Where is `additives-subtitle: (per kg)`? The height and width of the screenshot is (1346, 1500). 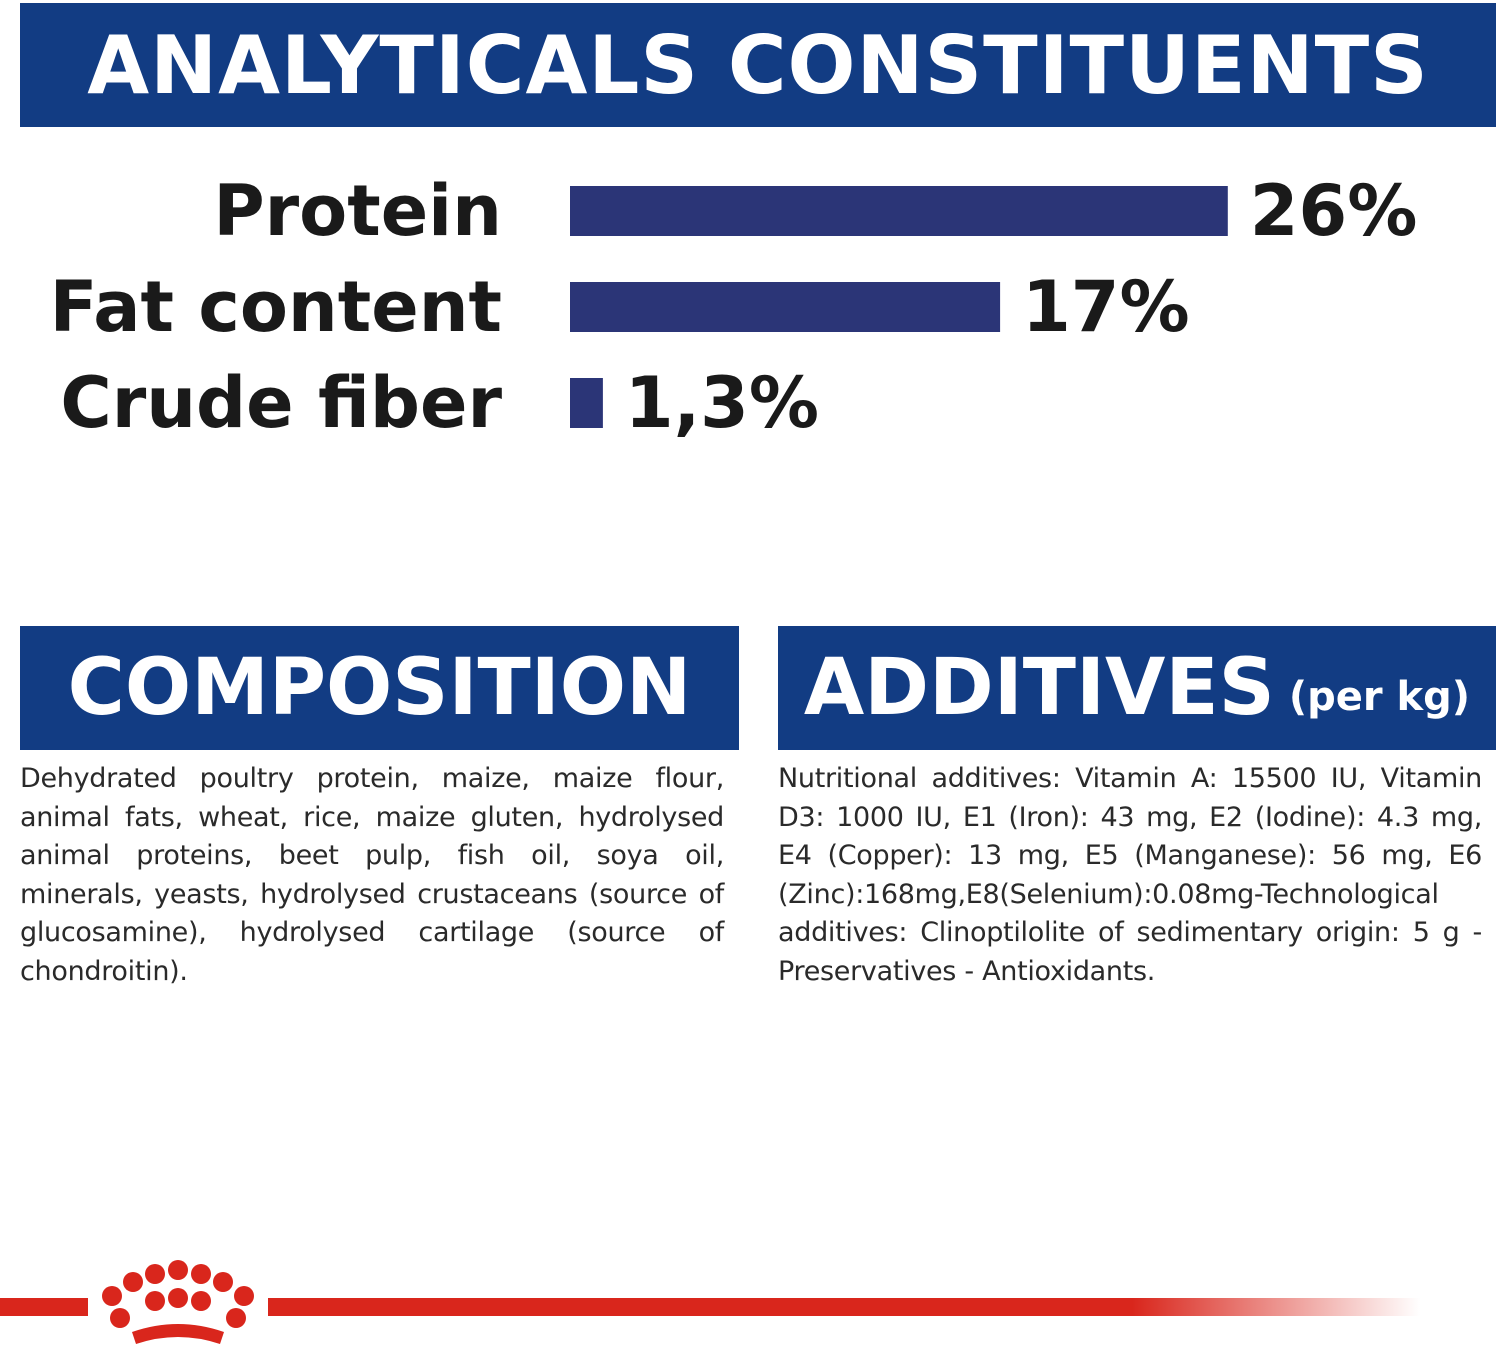
additives-subtitle: (per kg) is located at coordinates (1379, 697).